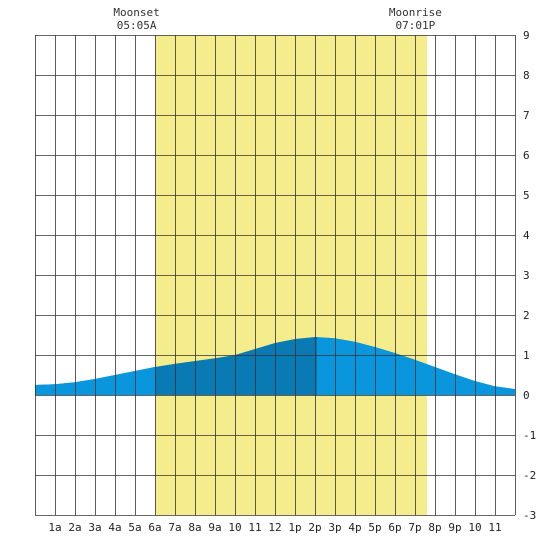 Image resolution: width=550 pixels, height=550 pixels. I want to click on y-tick-label: 6, so click(526, 155).